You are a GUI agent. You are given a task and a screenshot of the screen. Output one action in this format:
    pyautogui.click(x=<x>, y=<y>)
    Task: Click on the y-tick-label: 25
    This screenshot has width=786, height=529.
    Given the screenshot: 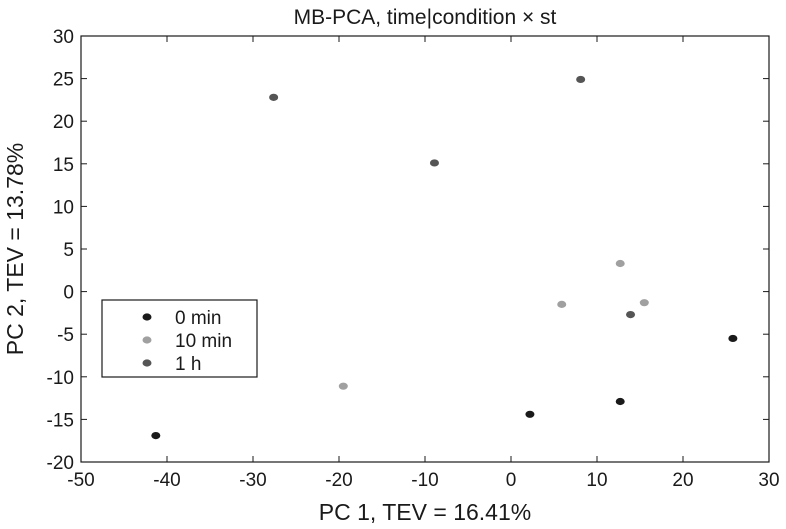 What is the action you would take?
    pyautogui.click(x=63, y=80)
    